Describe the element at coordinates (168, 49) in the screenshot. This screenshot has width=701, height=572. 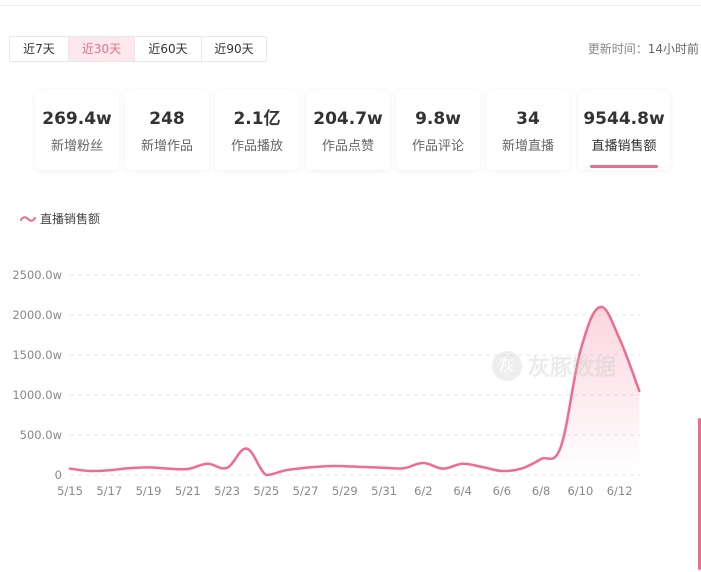
I see `range-tab-60d: 近60天` at that location.